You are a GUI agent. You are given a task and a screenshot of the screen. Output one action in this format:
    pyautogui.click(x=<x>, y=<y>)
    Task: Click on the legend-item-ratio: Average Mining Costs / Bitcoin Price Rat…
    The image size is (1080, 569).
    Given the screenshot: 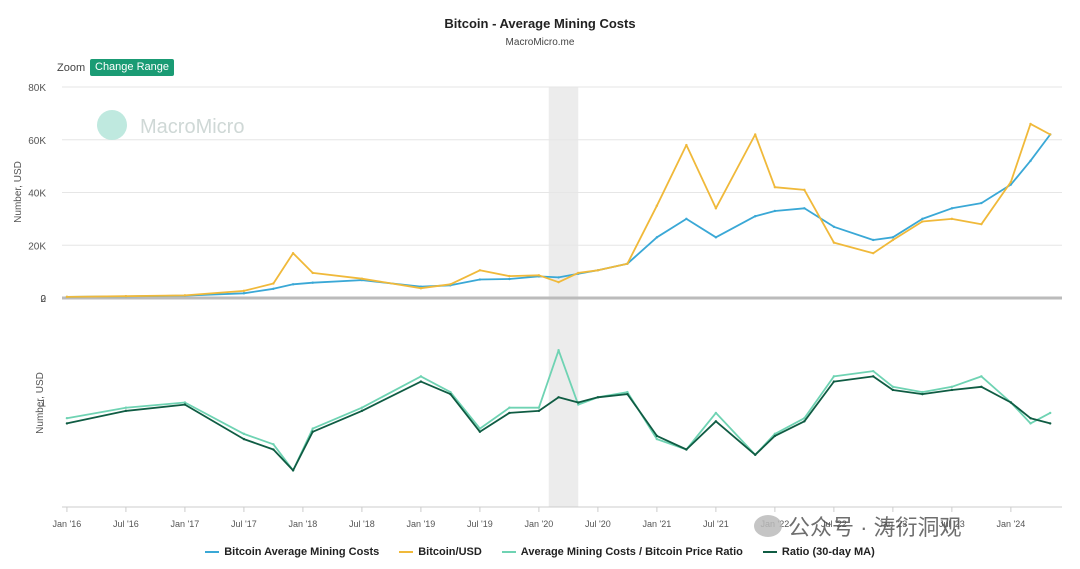 What is the action you would take?
    pyautogui.click(x=622, y=552)
    